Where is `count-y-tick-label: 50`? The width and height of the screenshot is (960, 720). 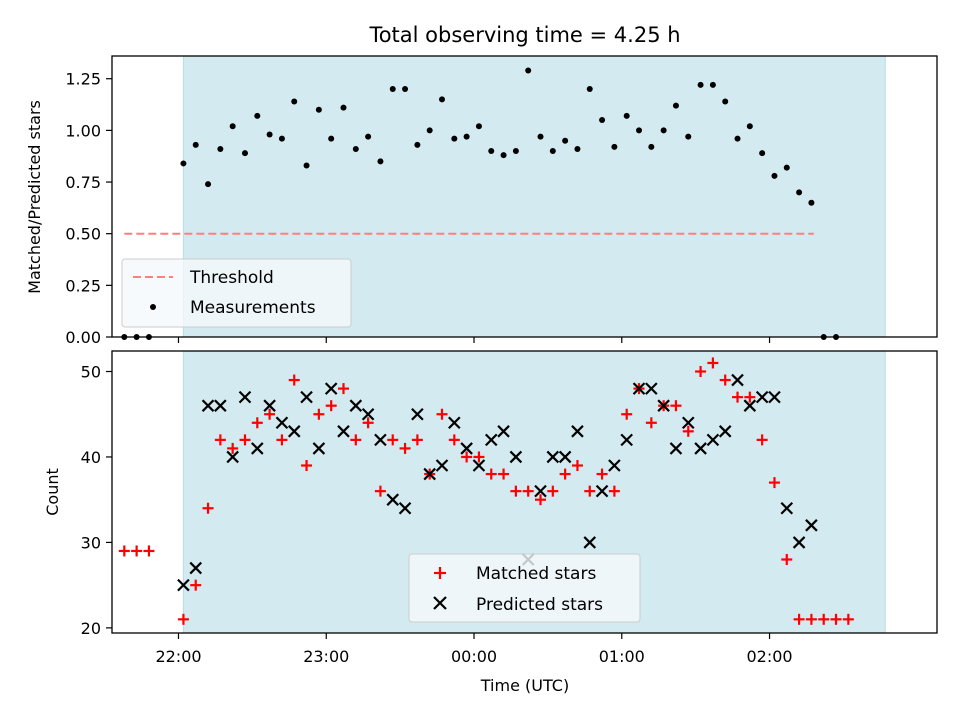 count-y-tick-label: 50 is located at coordinates (91, 372).